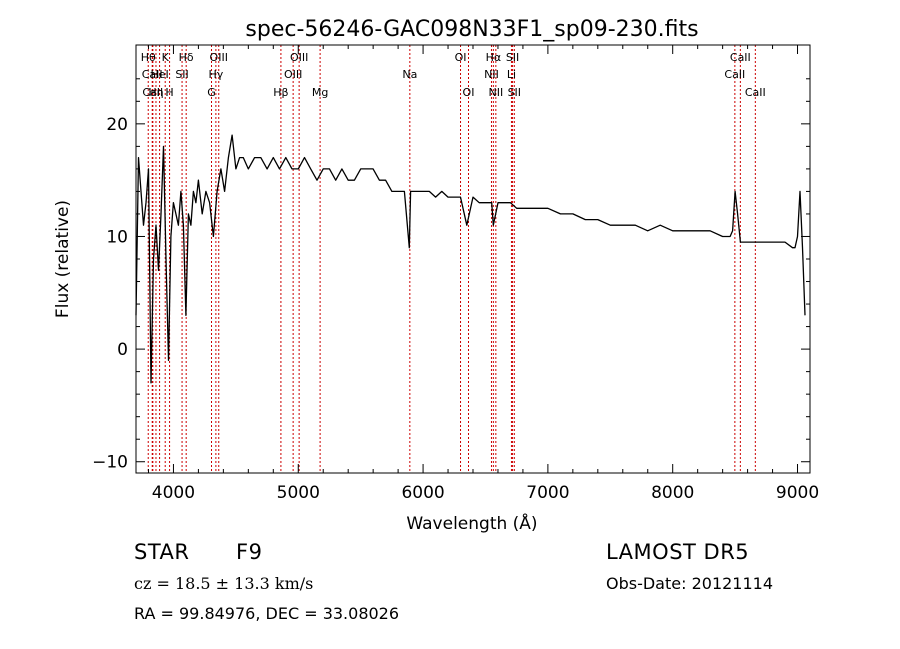 Image resolution: width=900 pixels, height=649 pixels. I want to click on y-tick-label: −10, so click(110, 463).